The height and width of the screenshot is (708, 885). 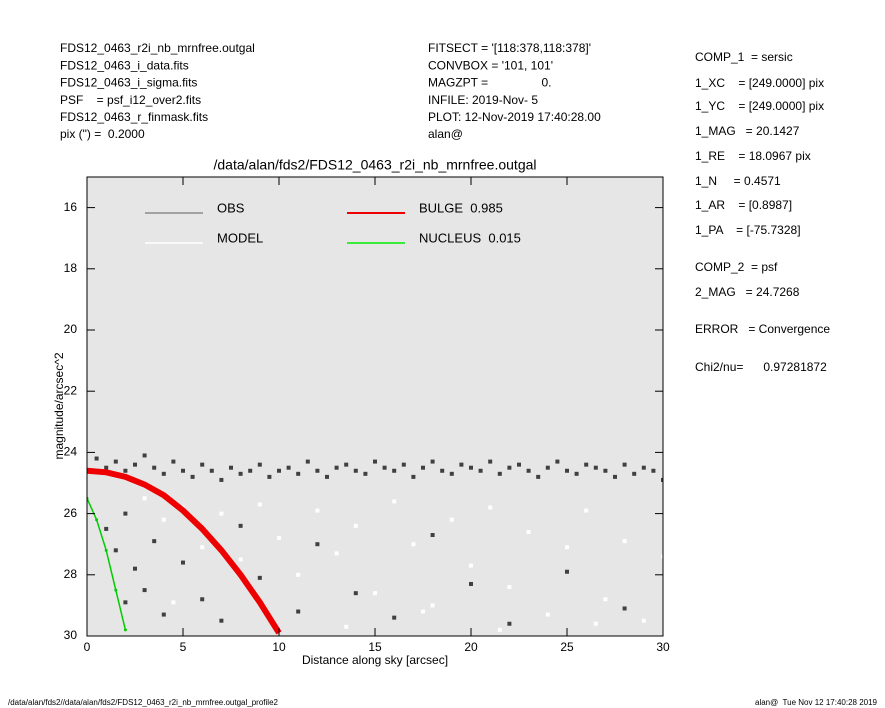 What do you see at coordinates (71, 513) in the screenshot?
I see `y-tick-label: 26` at bounding box center [71, 513].